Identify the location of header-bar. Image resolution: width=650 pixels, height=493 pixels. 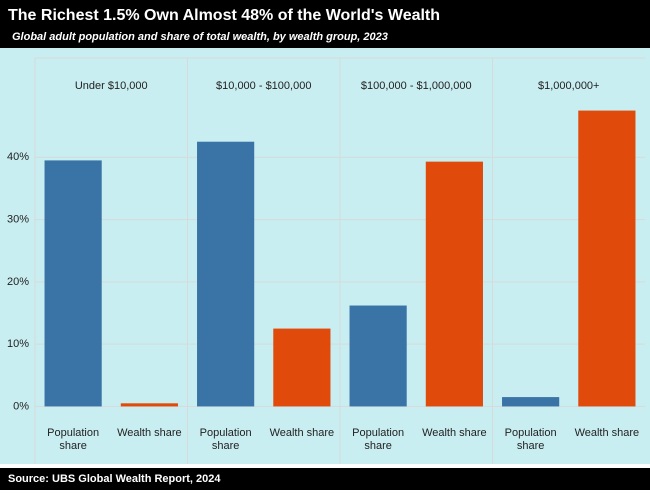
(325, 24).